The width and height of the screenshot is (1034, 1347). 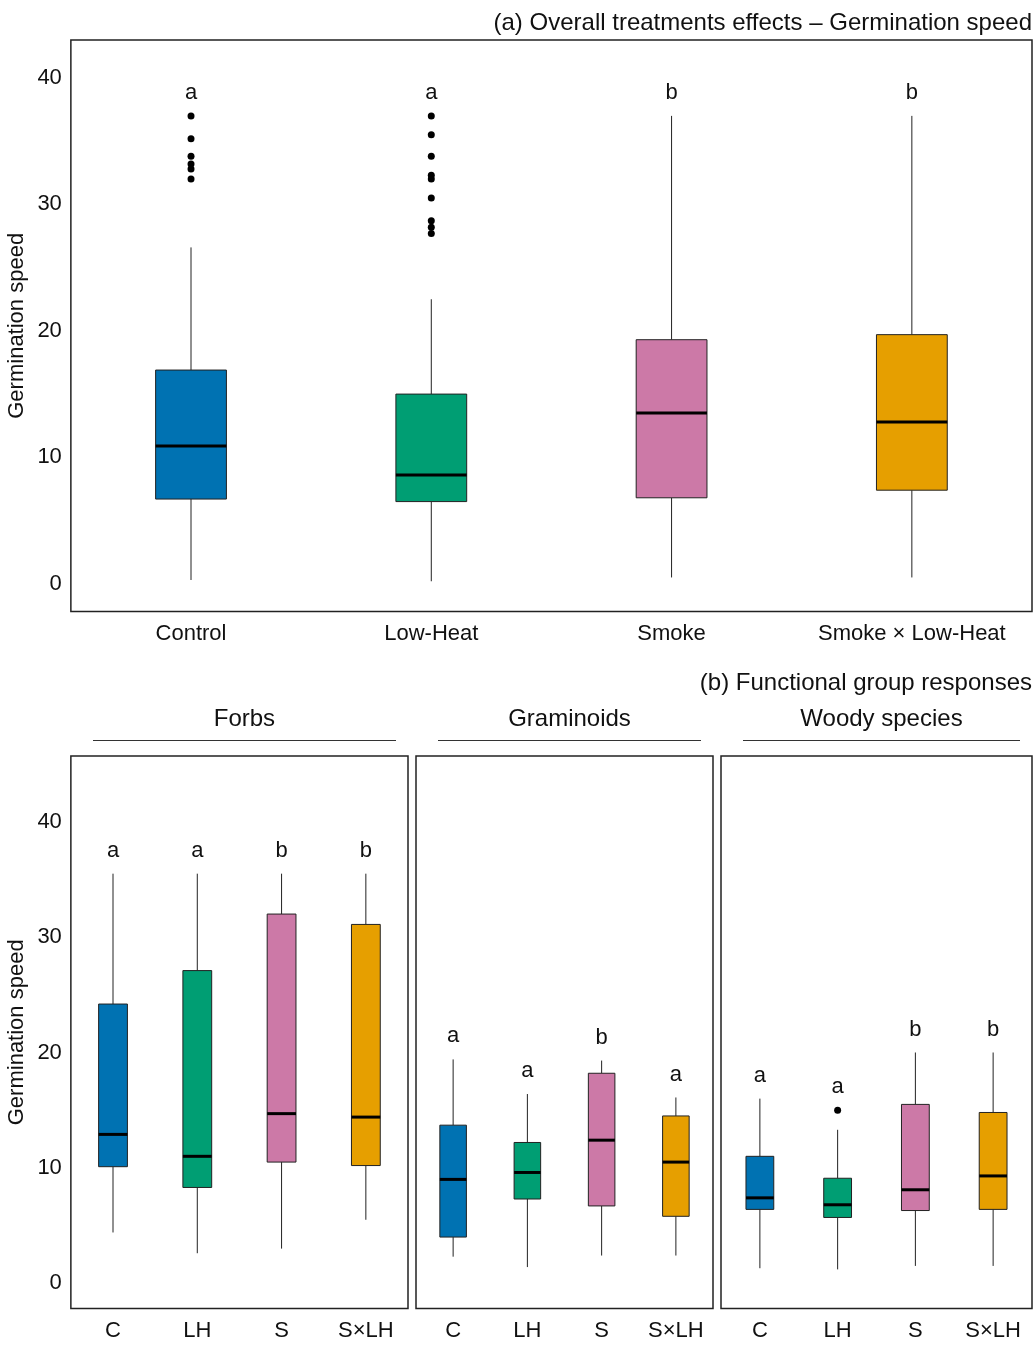 What do you see at coordinates (912, 632) in the screenshot?
I see `x-tick-label: Smoke × Low-Heat` at bounding box center [912, 632].